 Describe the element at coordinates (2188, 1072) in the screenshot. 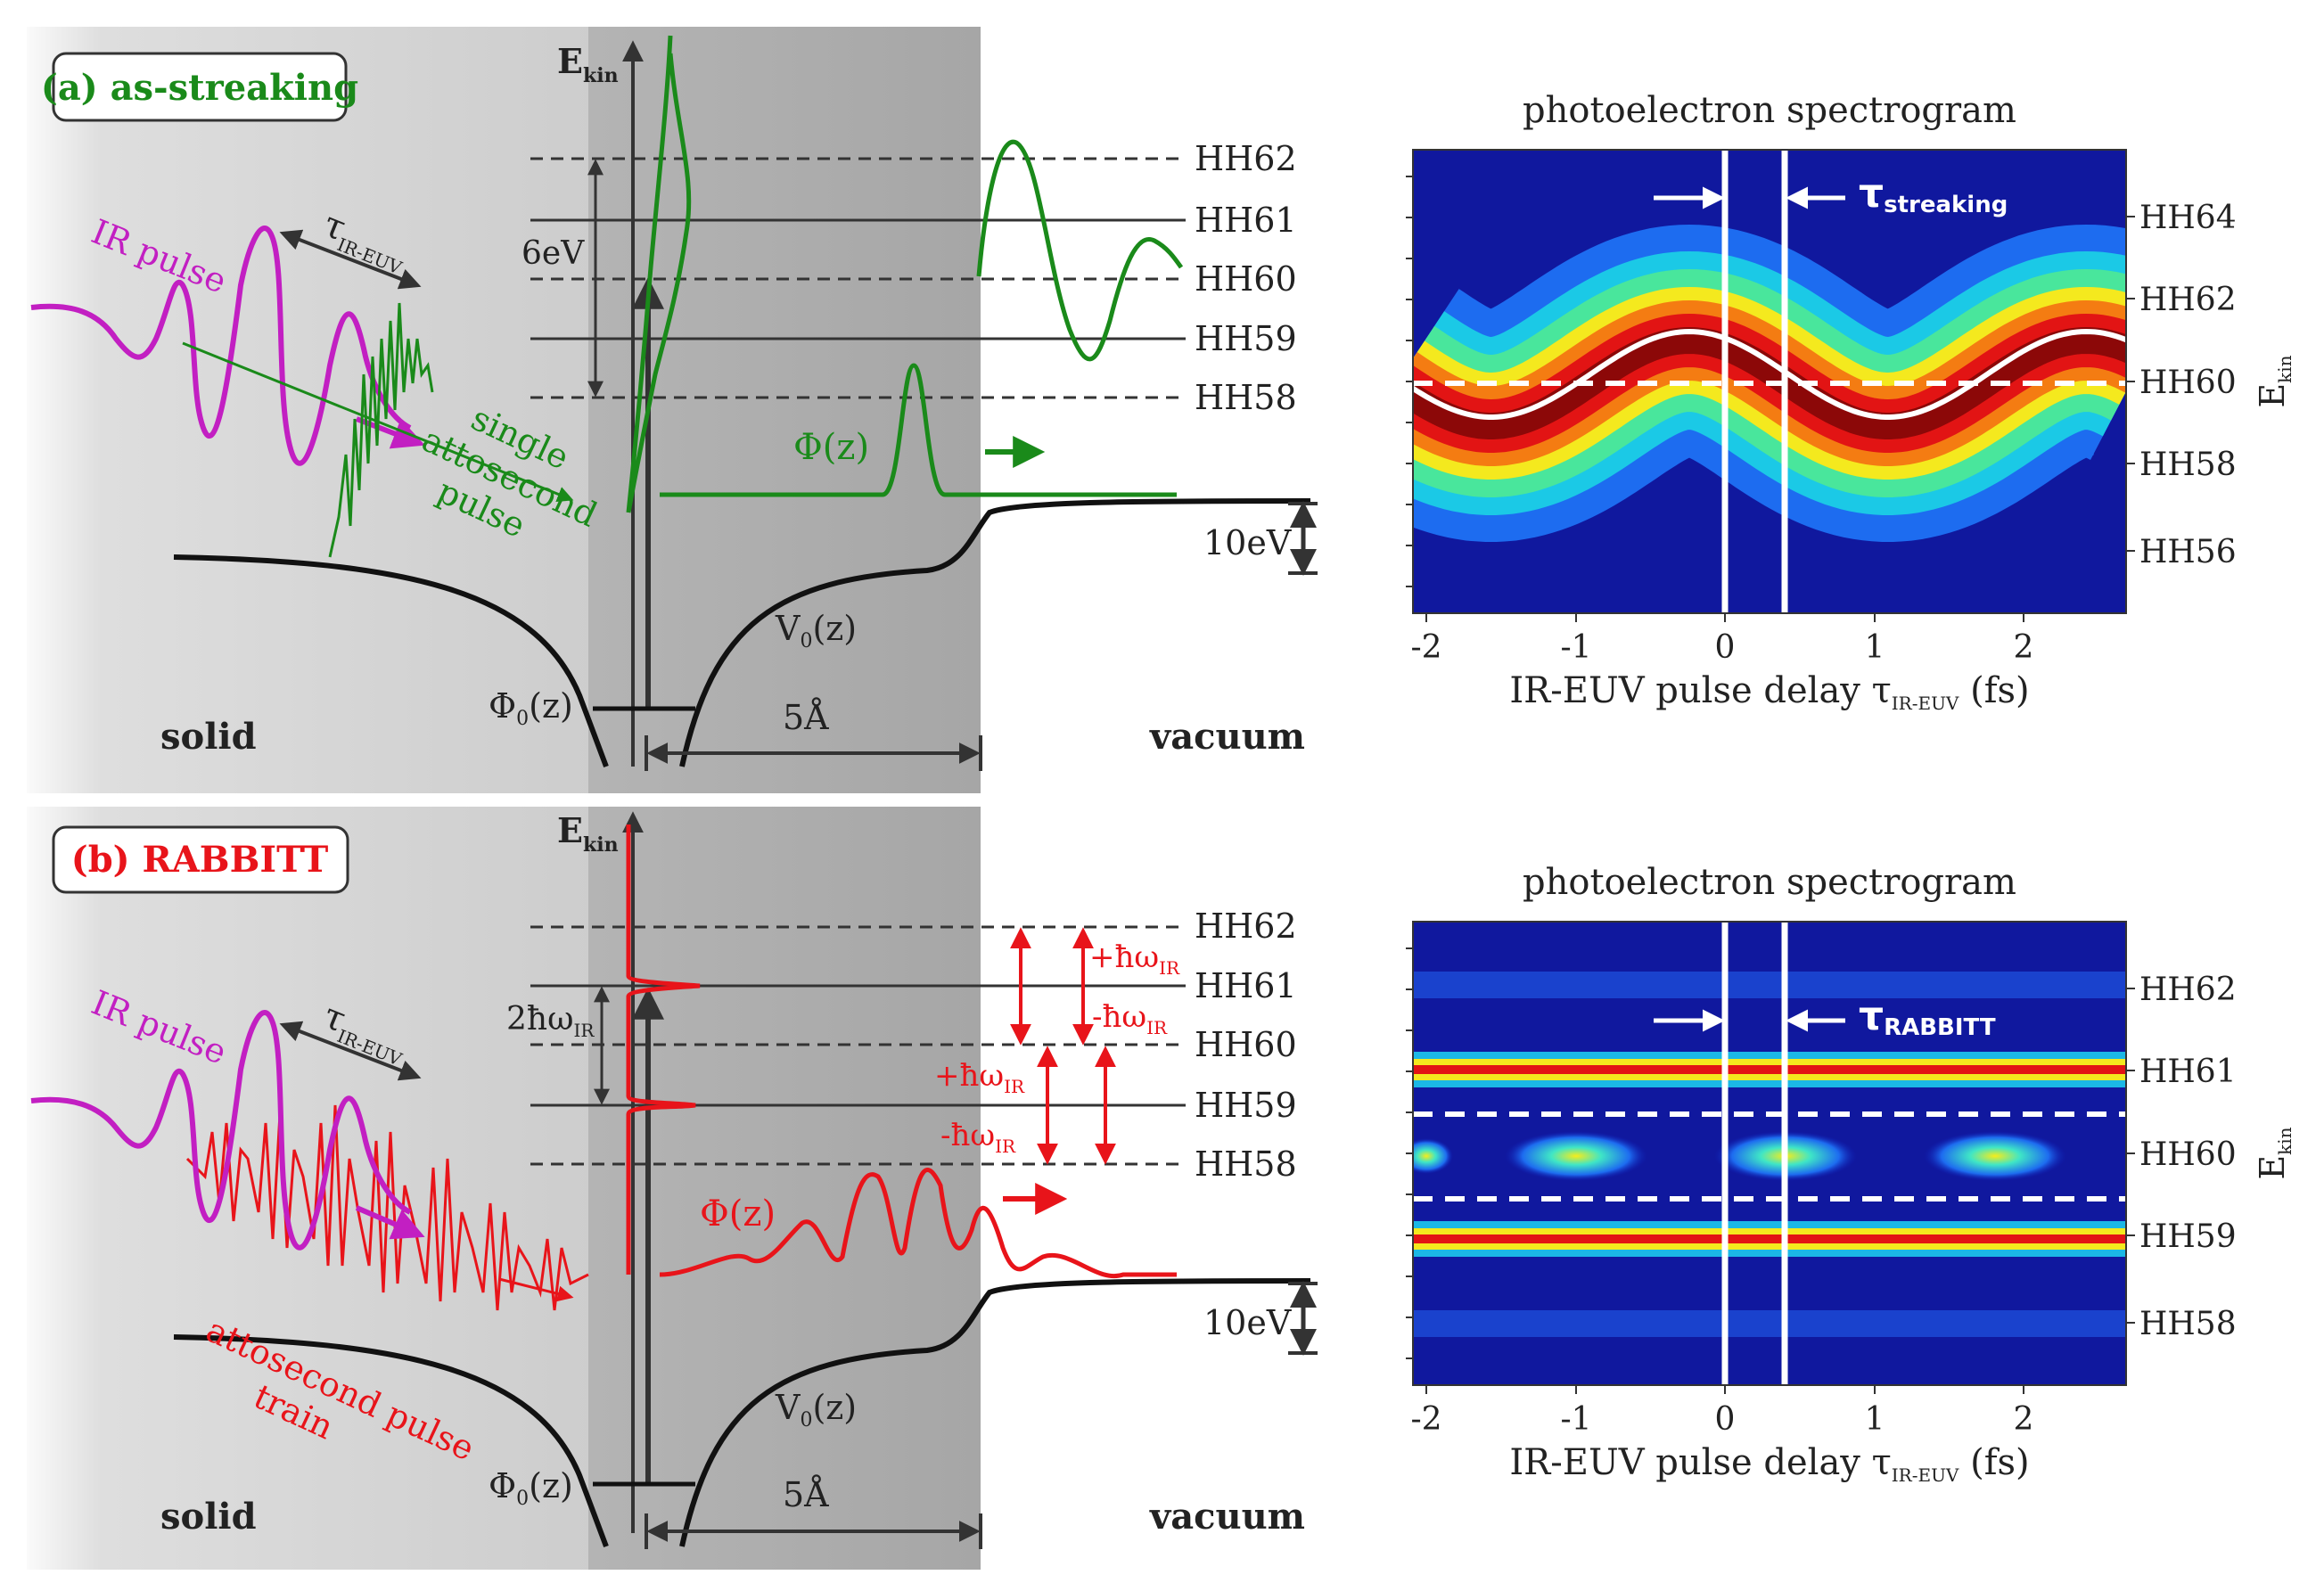

I see `y-tick-label: HH61` at that location.